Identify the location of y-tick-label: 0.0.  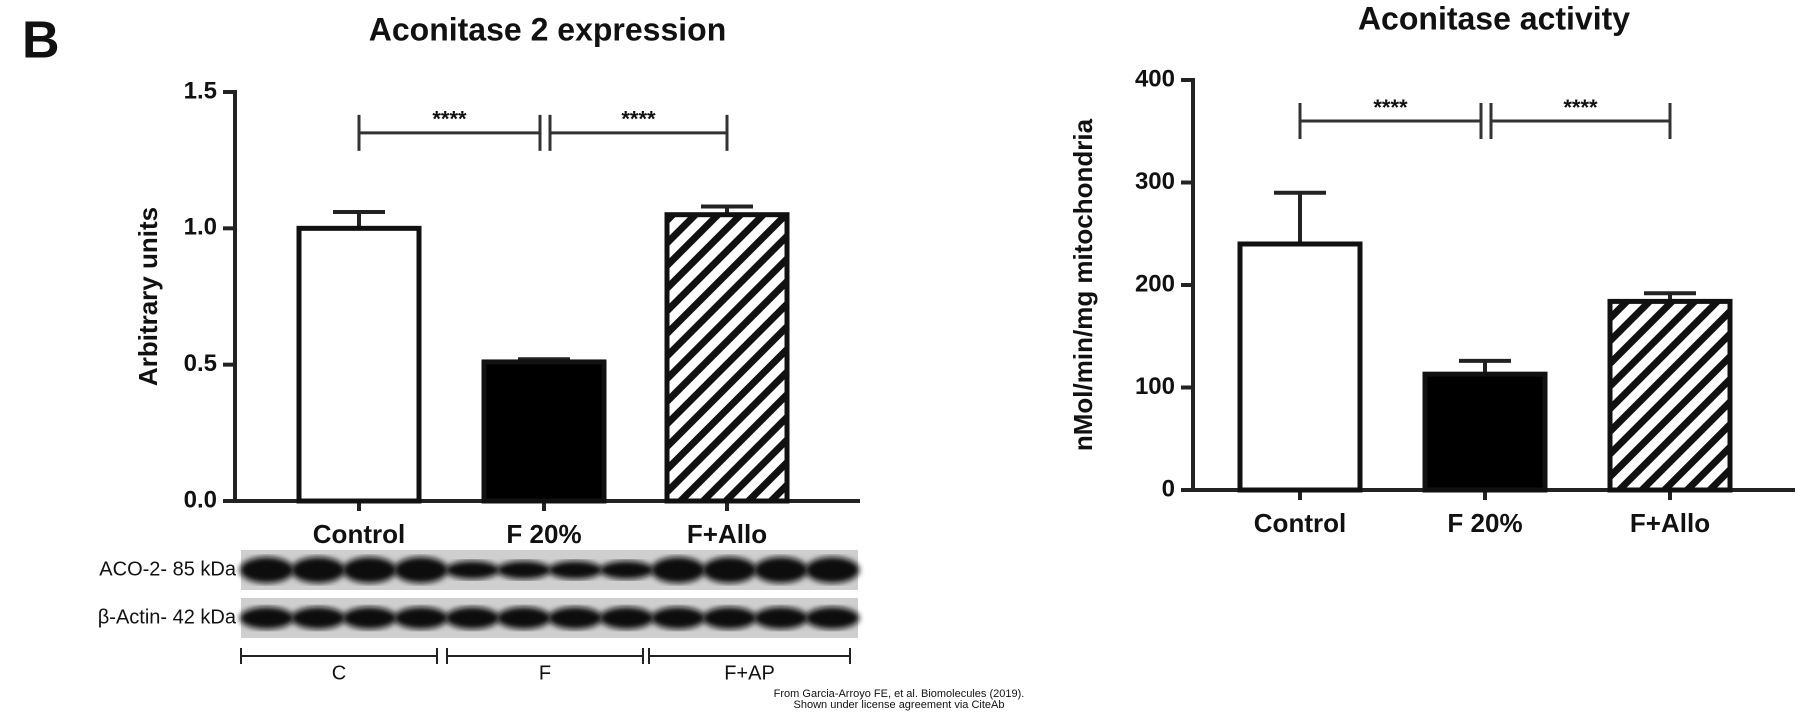
(200, 499).